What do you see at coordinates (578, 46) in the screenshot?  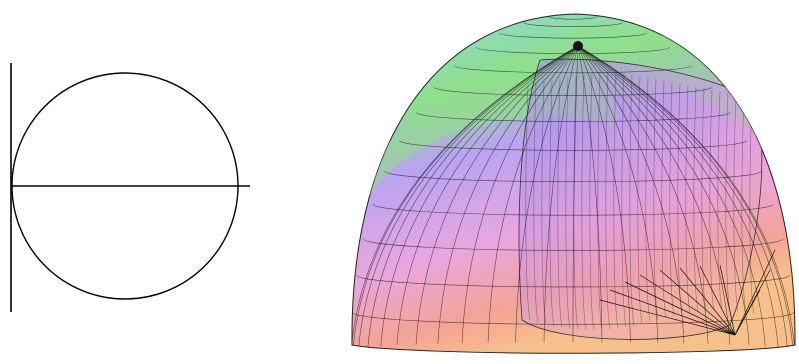 I see `pole-point` at bounding box center [578, 46].